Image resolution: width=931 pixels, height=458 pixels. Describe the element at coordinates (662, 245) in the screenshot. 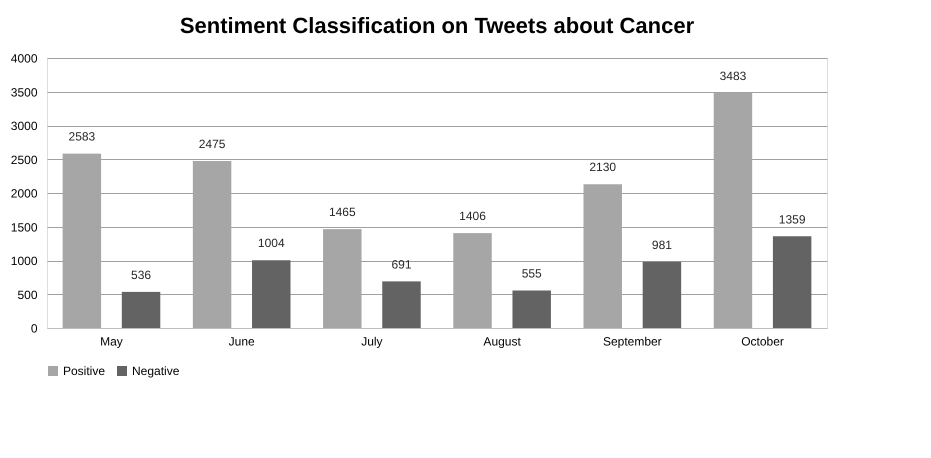

I see `data-label: 981` at that location.